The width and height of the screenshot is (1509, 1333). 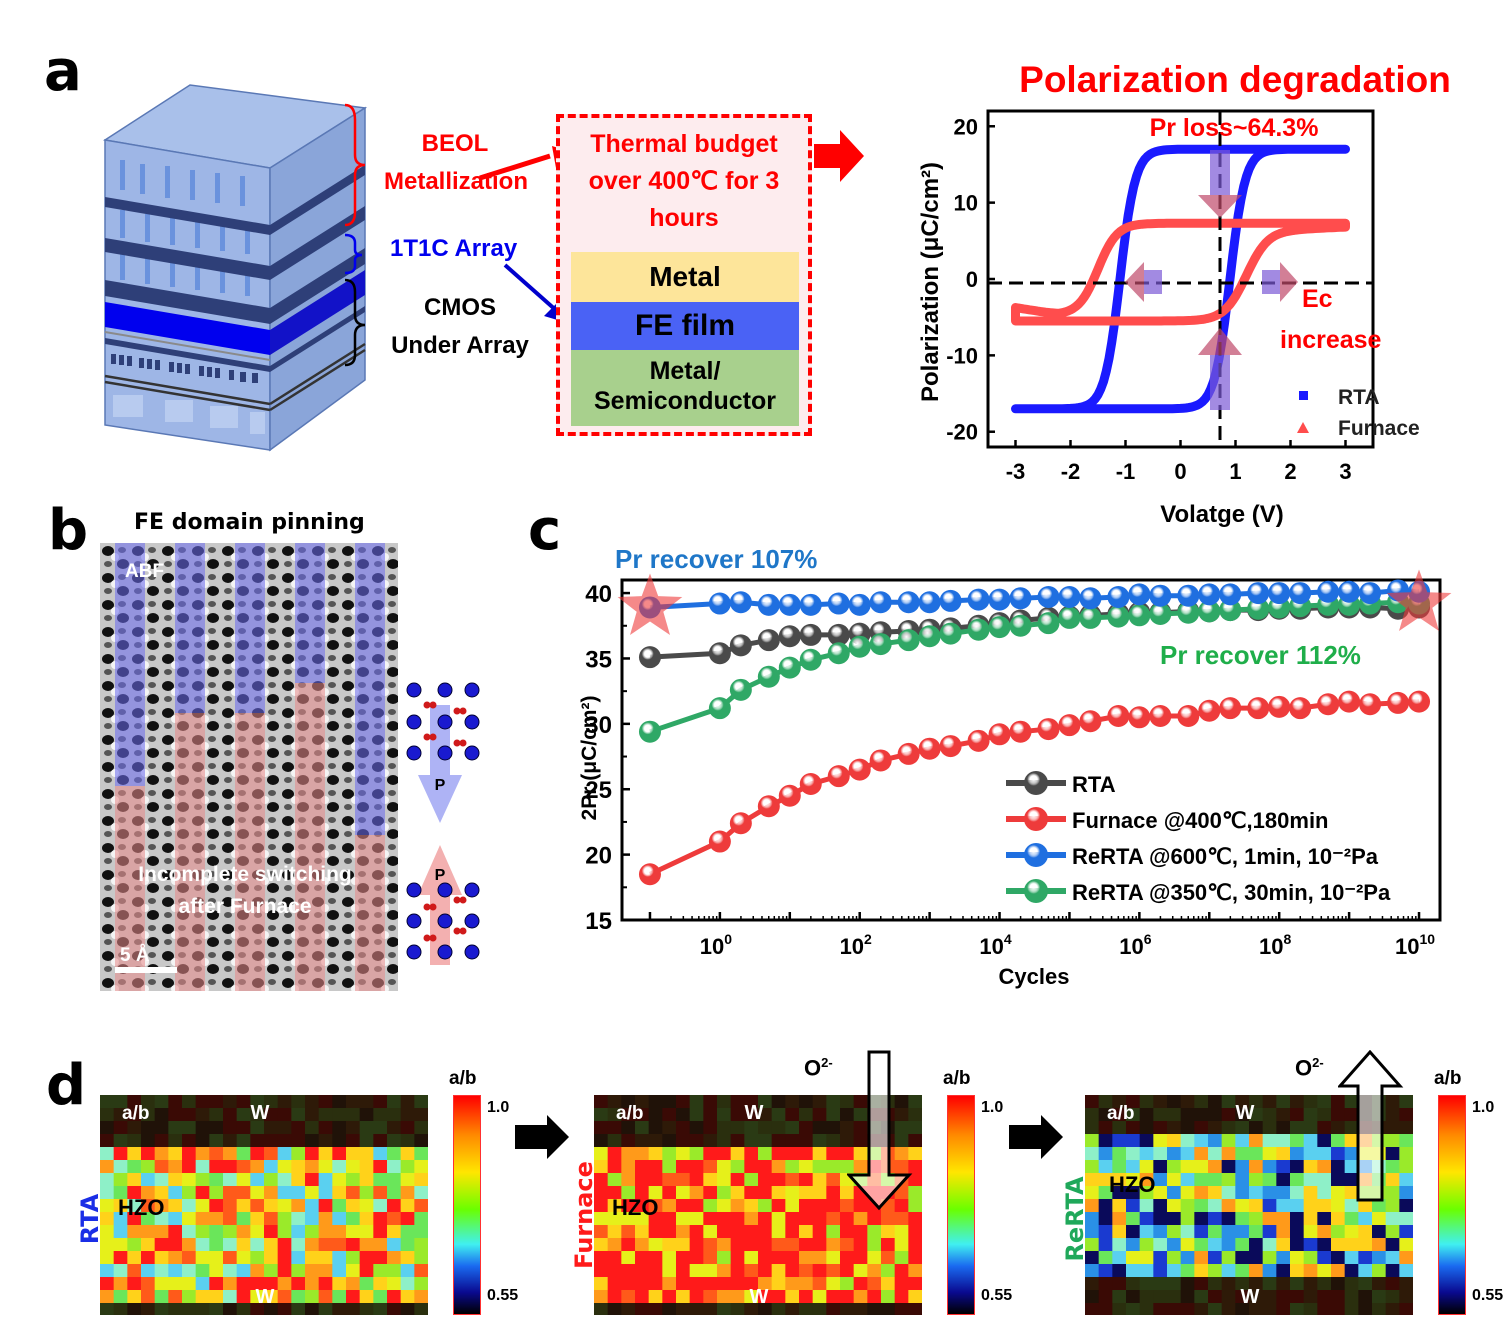 What do you see at coordinates (185, 228) in the screenshot?
I see `via-stripes` at bounding box center [185, 228].